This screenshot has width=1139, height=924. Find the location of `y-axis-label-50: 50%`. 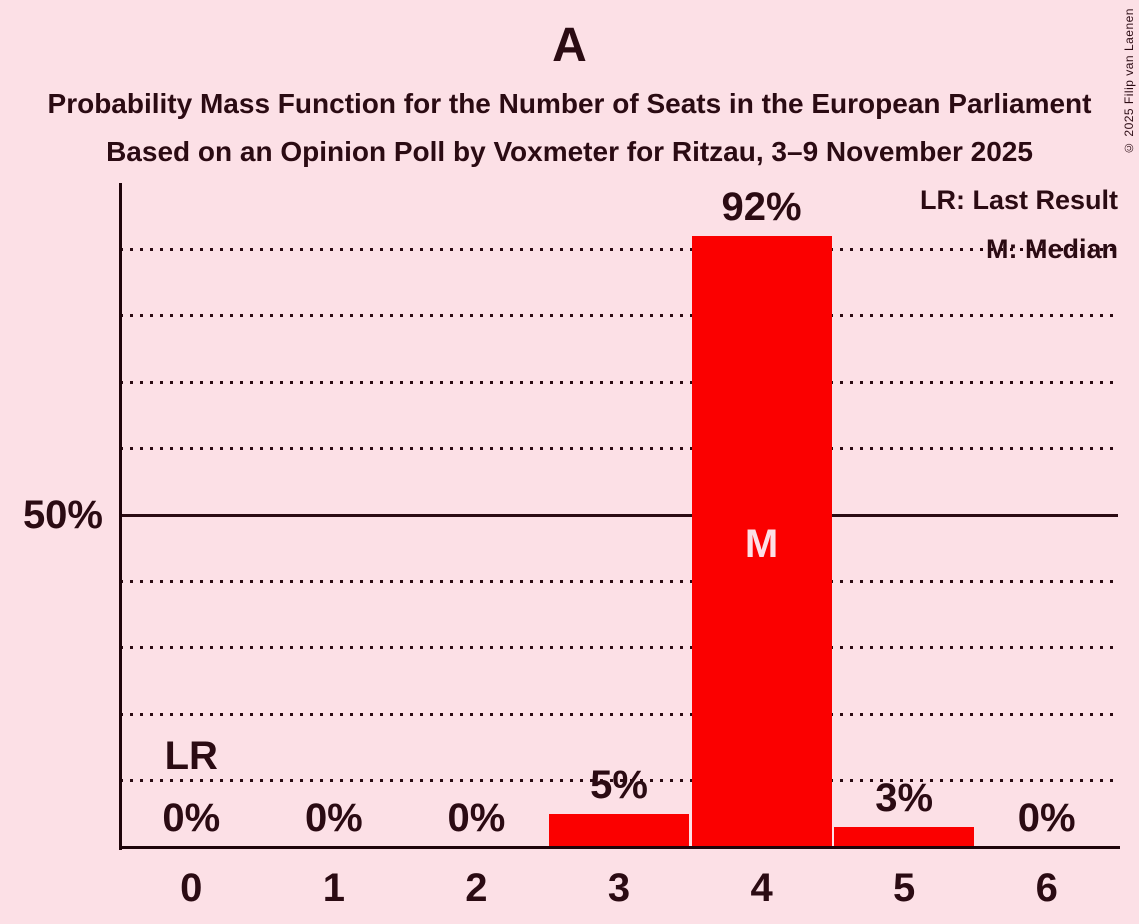

y-axis-label-50: 50% is located at coordinates (62, 515).